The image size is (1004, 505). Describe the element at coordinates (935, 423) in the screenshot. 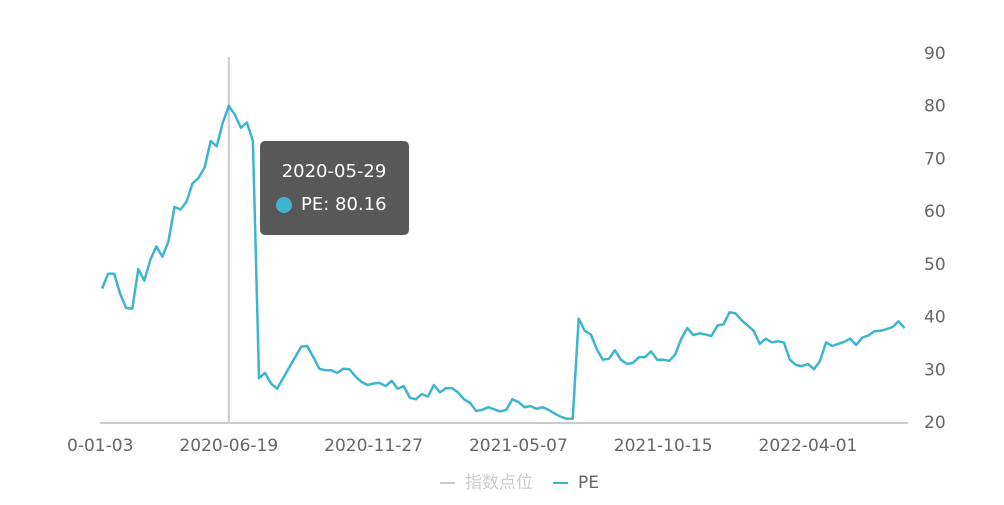

I see `y-tick-label: 20` at that location.